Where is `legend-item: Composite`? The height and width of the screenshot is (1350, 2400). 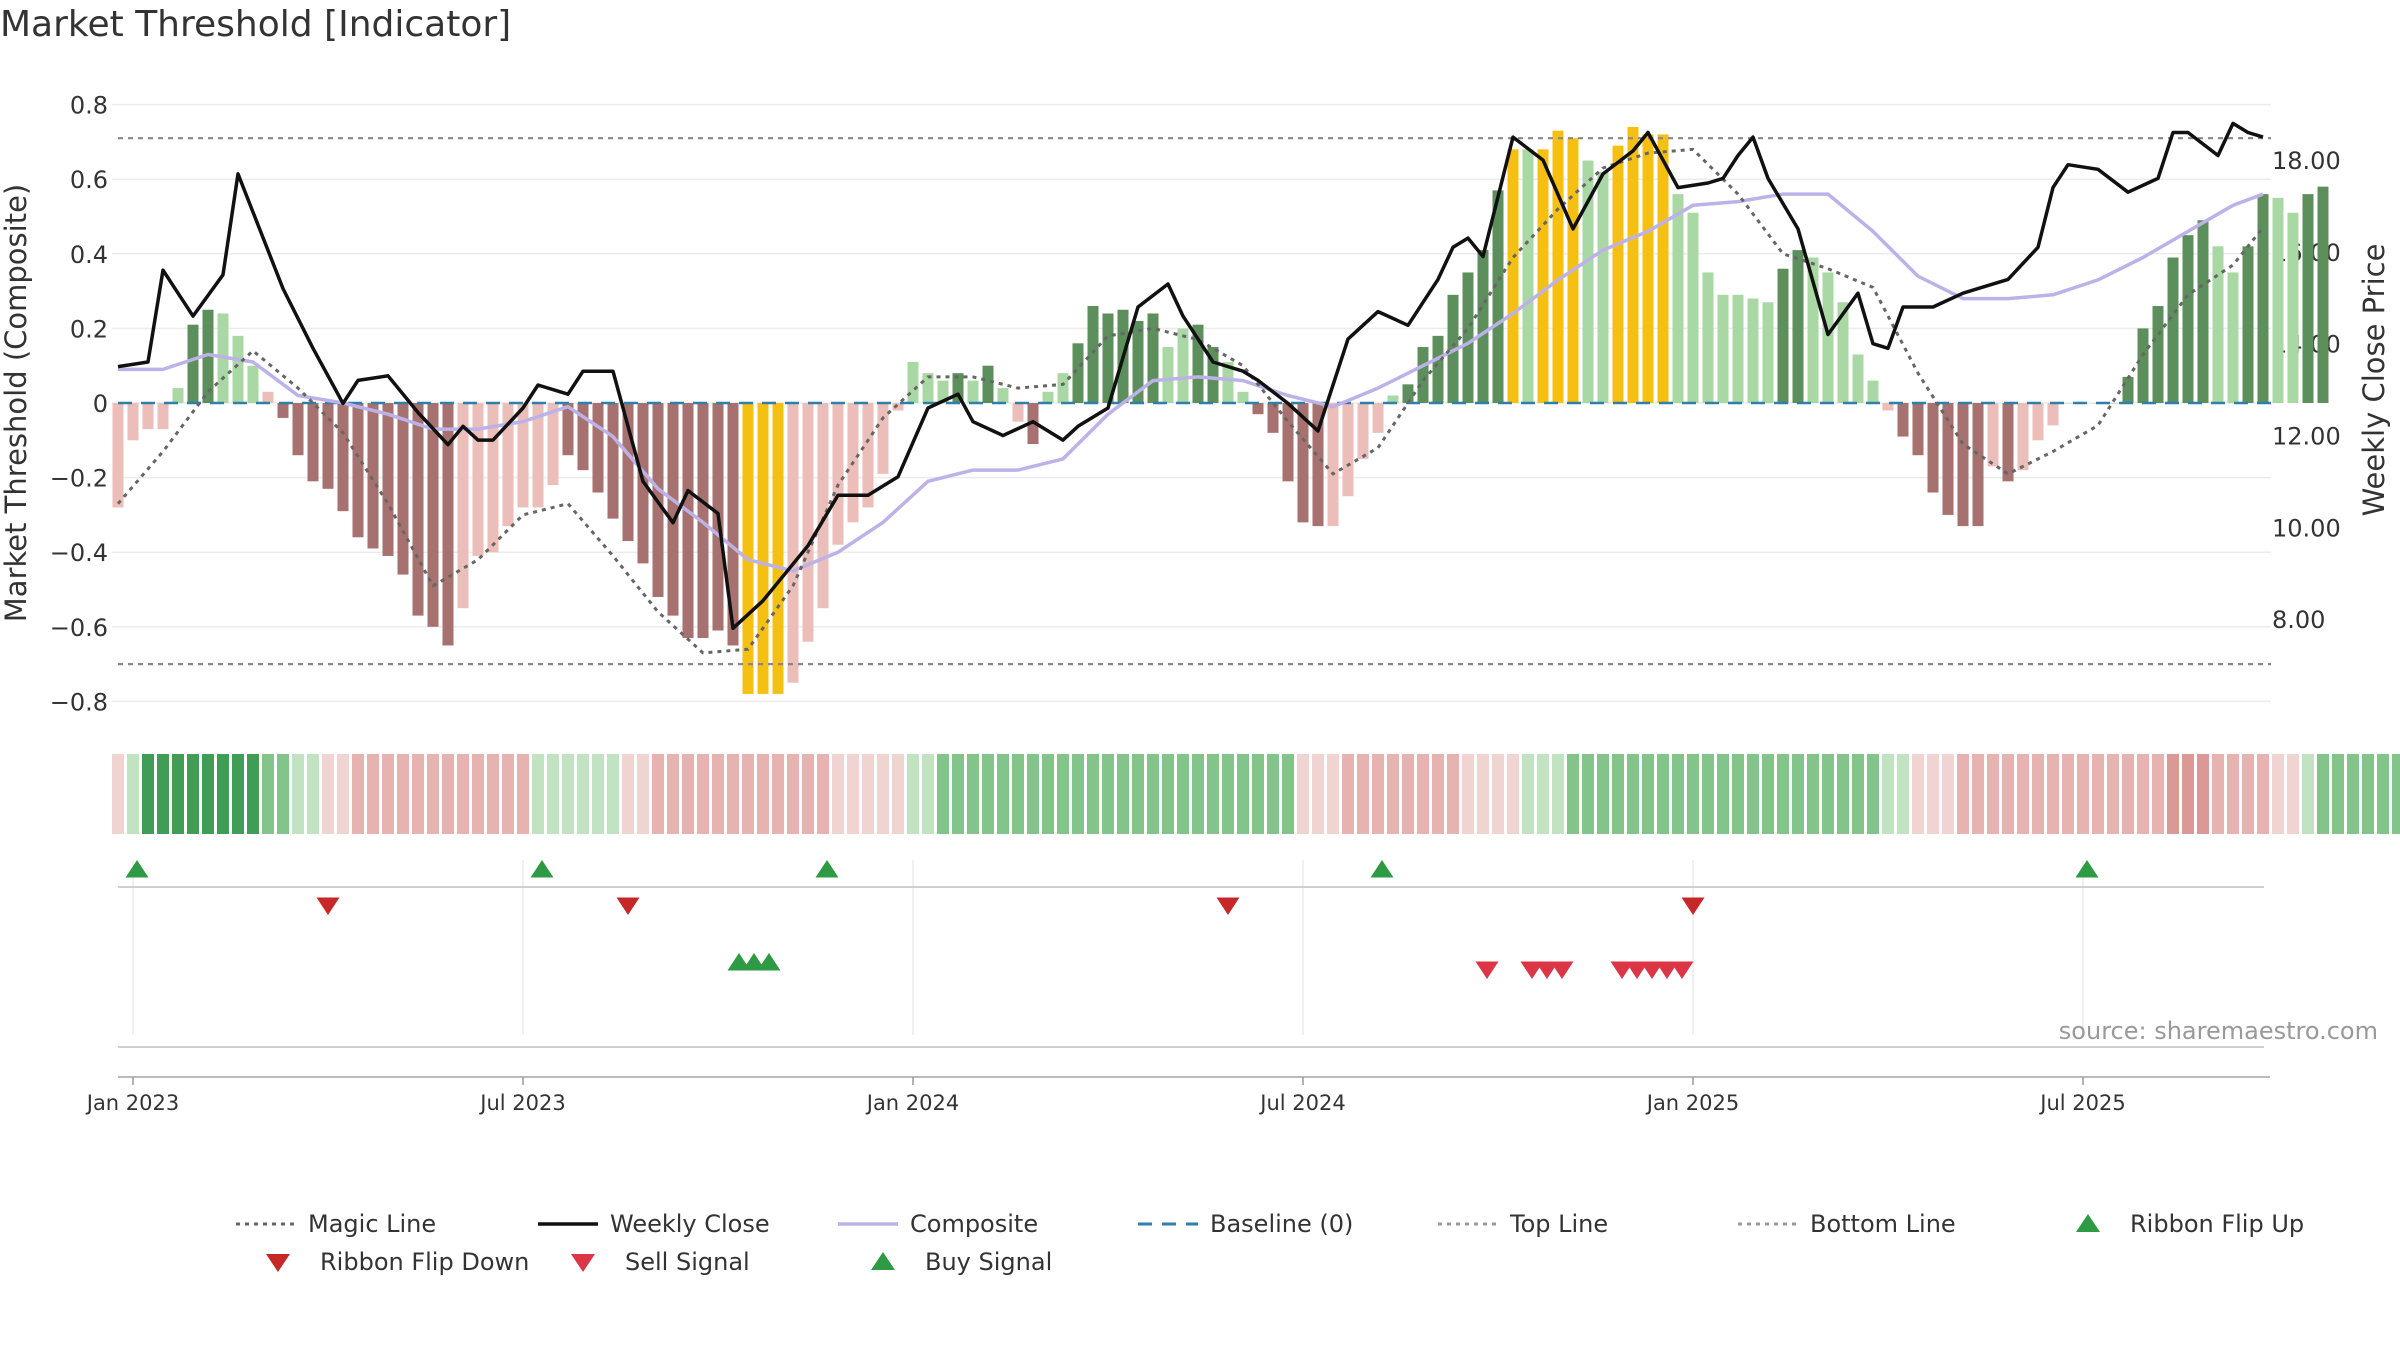 legend-item: Composite is located at coordinates (938, 1224).